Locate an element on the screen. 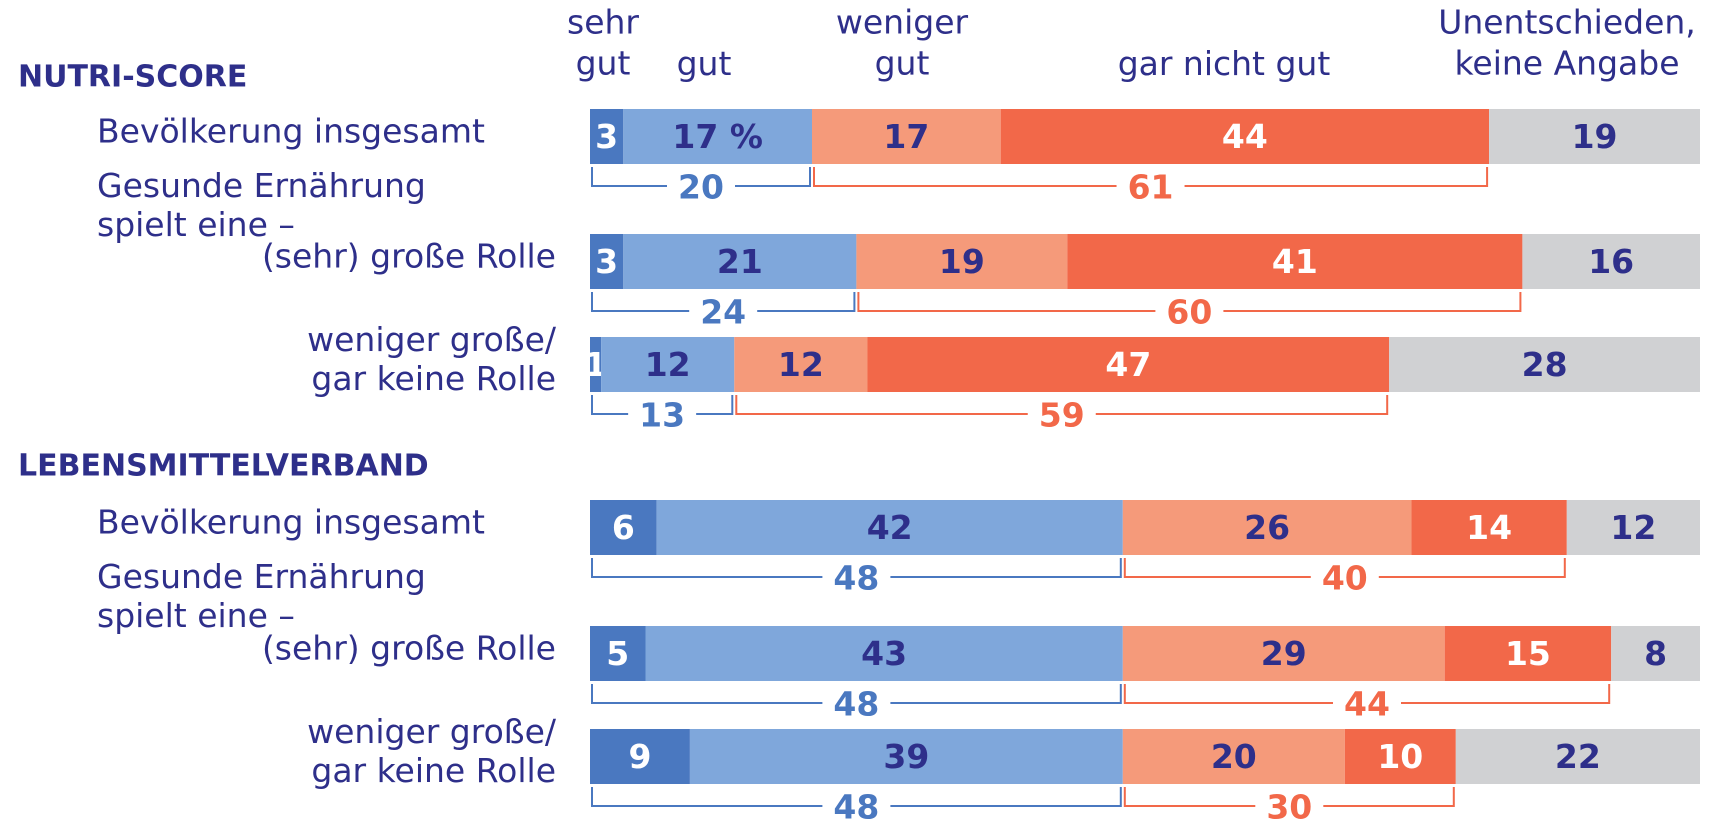  value-label: 29 is located at coordinates (1284, 653).